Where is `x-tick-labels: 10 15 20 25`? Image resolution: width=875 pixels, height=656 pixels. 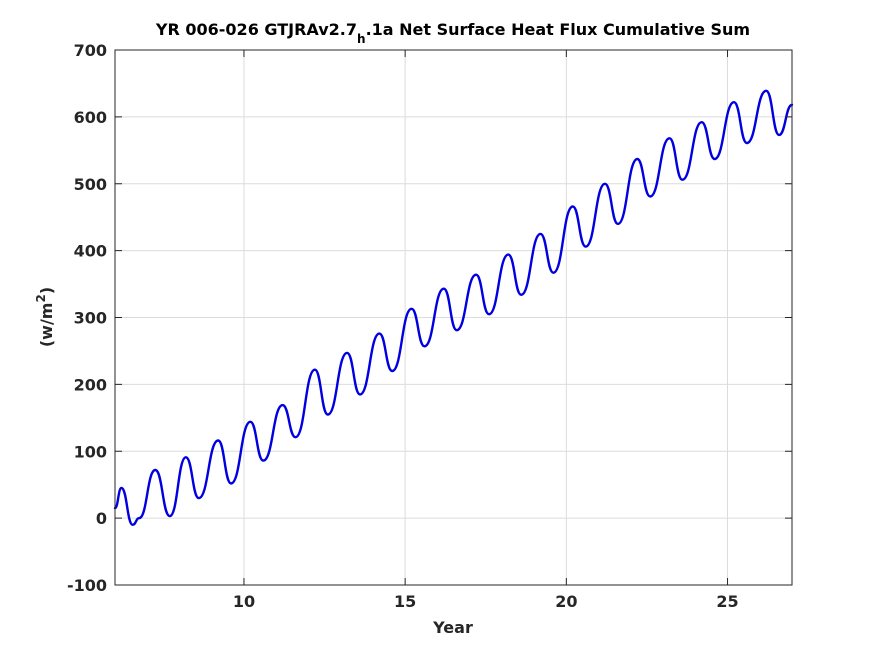 x-tick-labels: 10 15 20 25 is located at coordinates (486, 601).